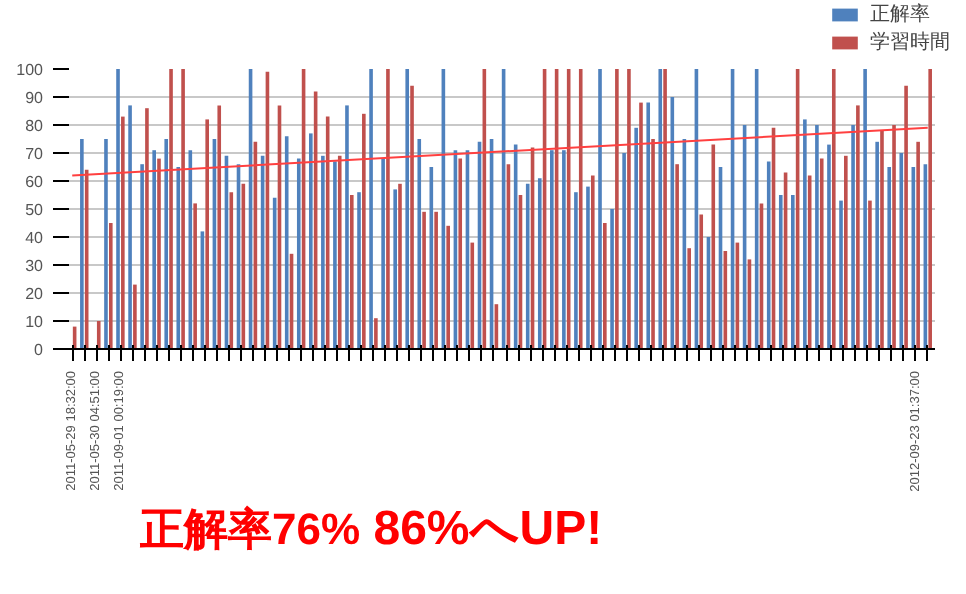 This screenshot has height=594, width=966. What do you see at coordinates (250, 529) in the screenshot?
I see `text: 正解率76%` at bounding box center [250, 529].